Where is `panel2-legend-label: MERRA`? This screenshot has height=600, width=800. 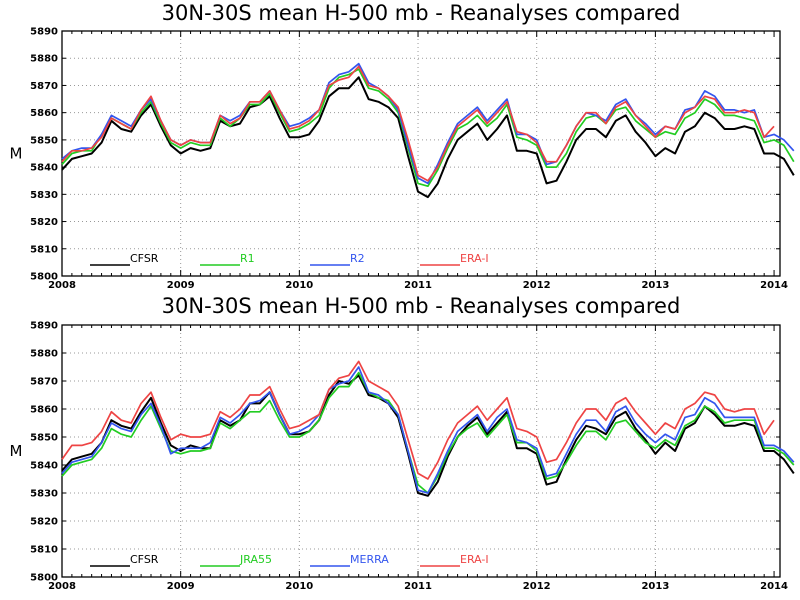 panel2-legend-label: MERRA is located at coordinates (369, 559).